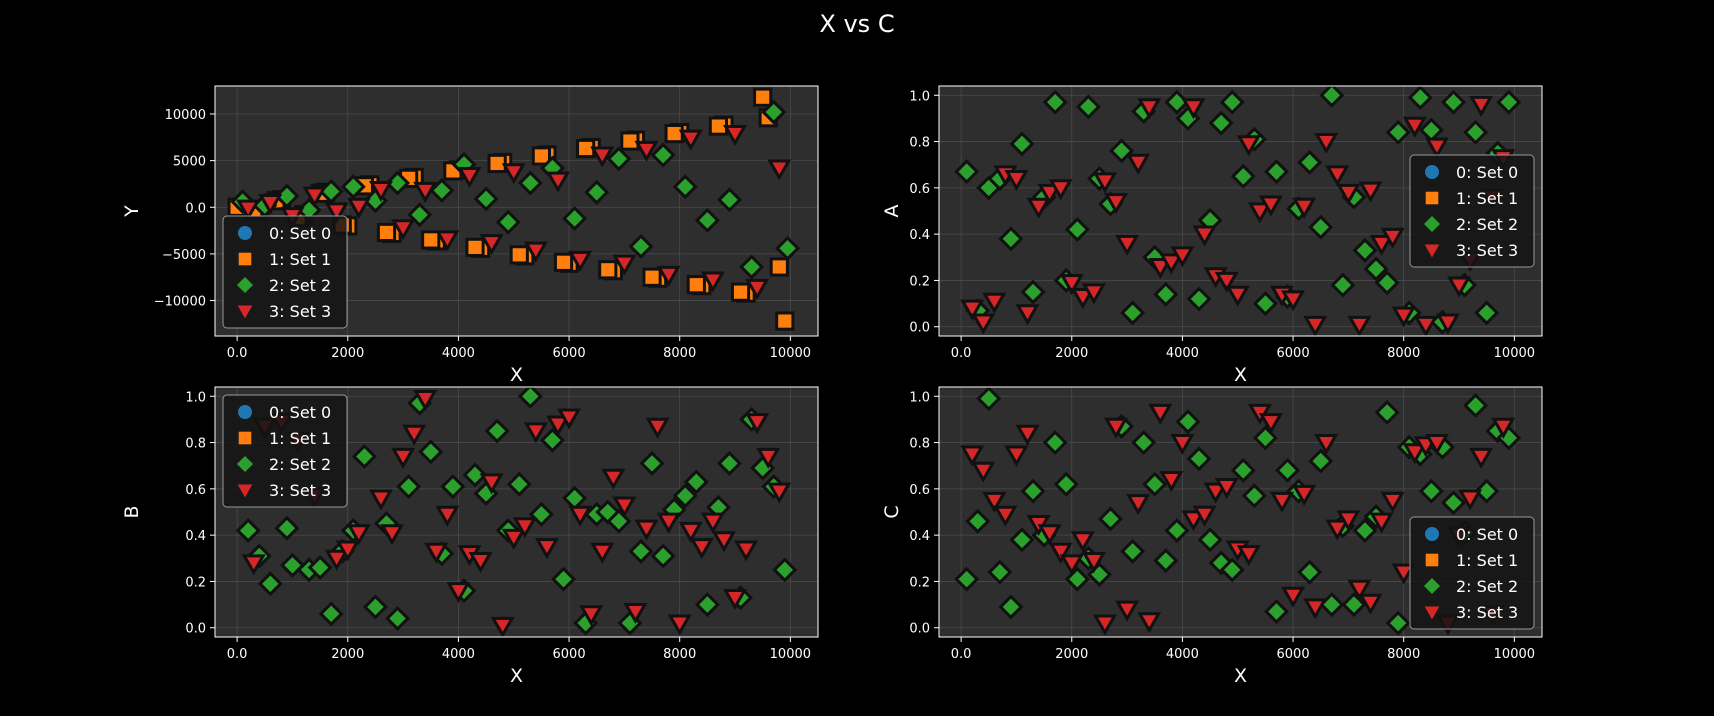 The width and height of the screenshot is (1714, 716). What do you see at coordinates (300, 438) in the screenshot?
I see `legend-label: 1: Set 1` at bounding box center [300, 438].